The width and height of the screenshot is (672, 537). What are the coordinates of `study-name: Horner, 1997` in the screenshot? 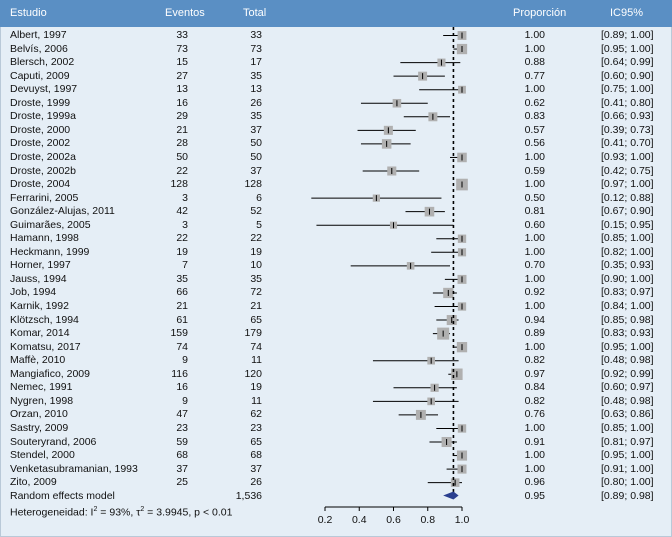 It's located at (40, 265).